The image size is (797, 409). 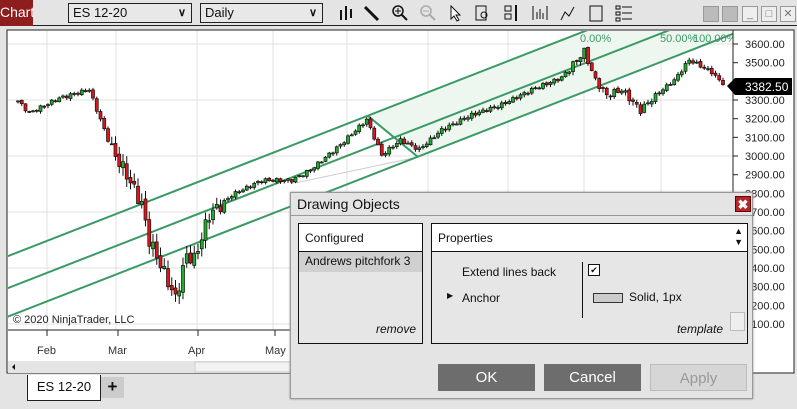 I want to click on zoom-in-icon, so click(x=400, y=13).